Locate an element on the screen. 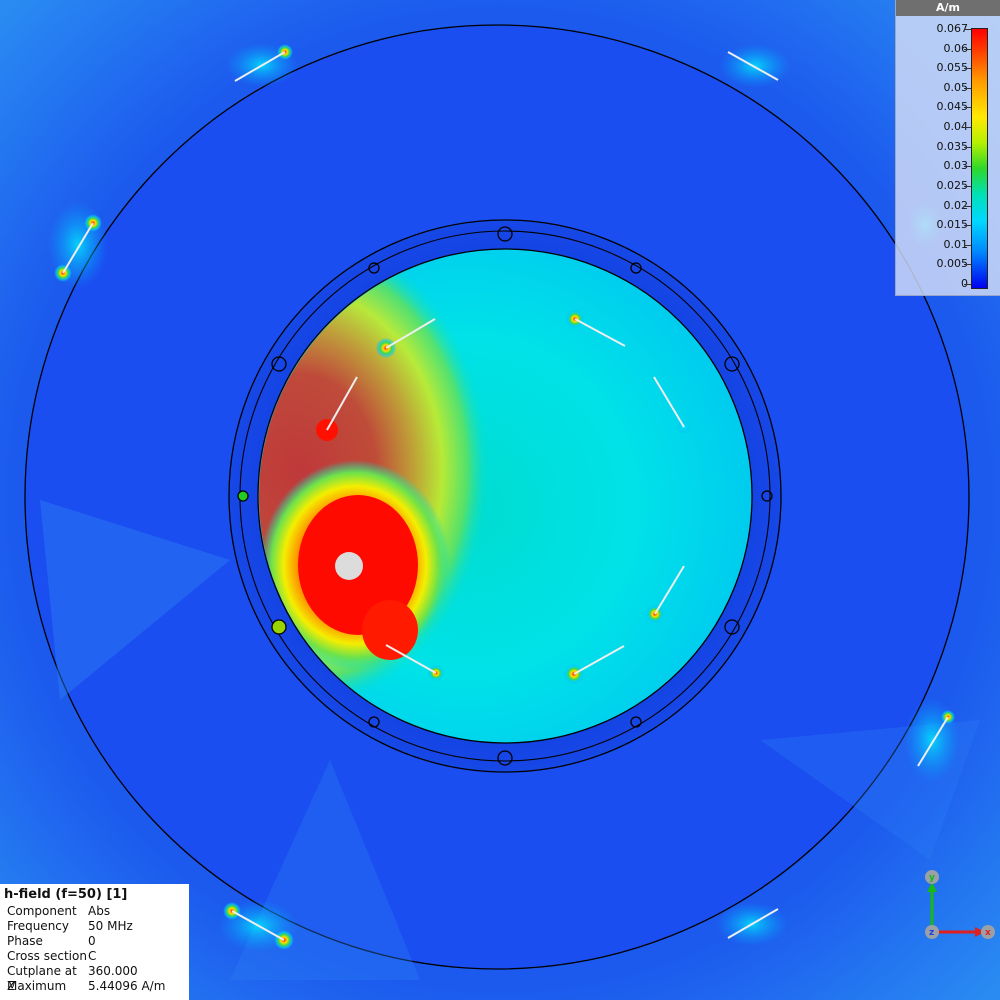  property-row: Component Abs is located at coordinates (96, 911).